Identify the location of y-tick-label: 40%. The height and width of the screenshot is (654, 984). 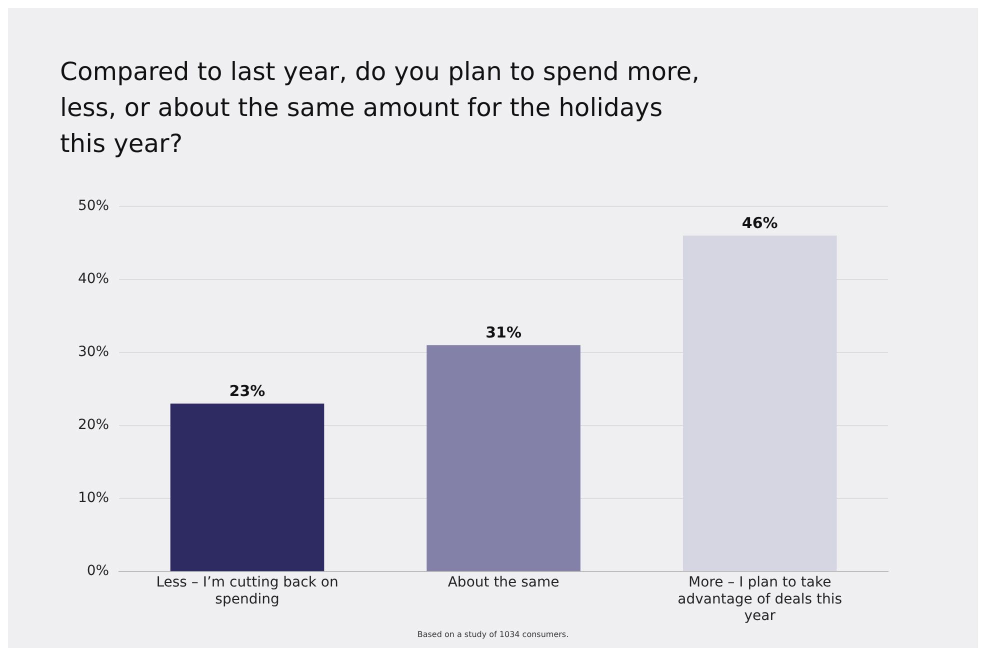
(94, 279).